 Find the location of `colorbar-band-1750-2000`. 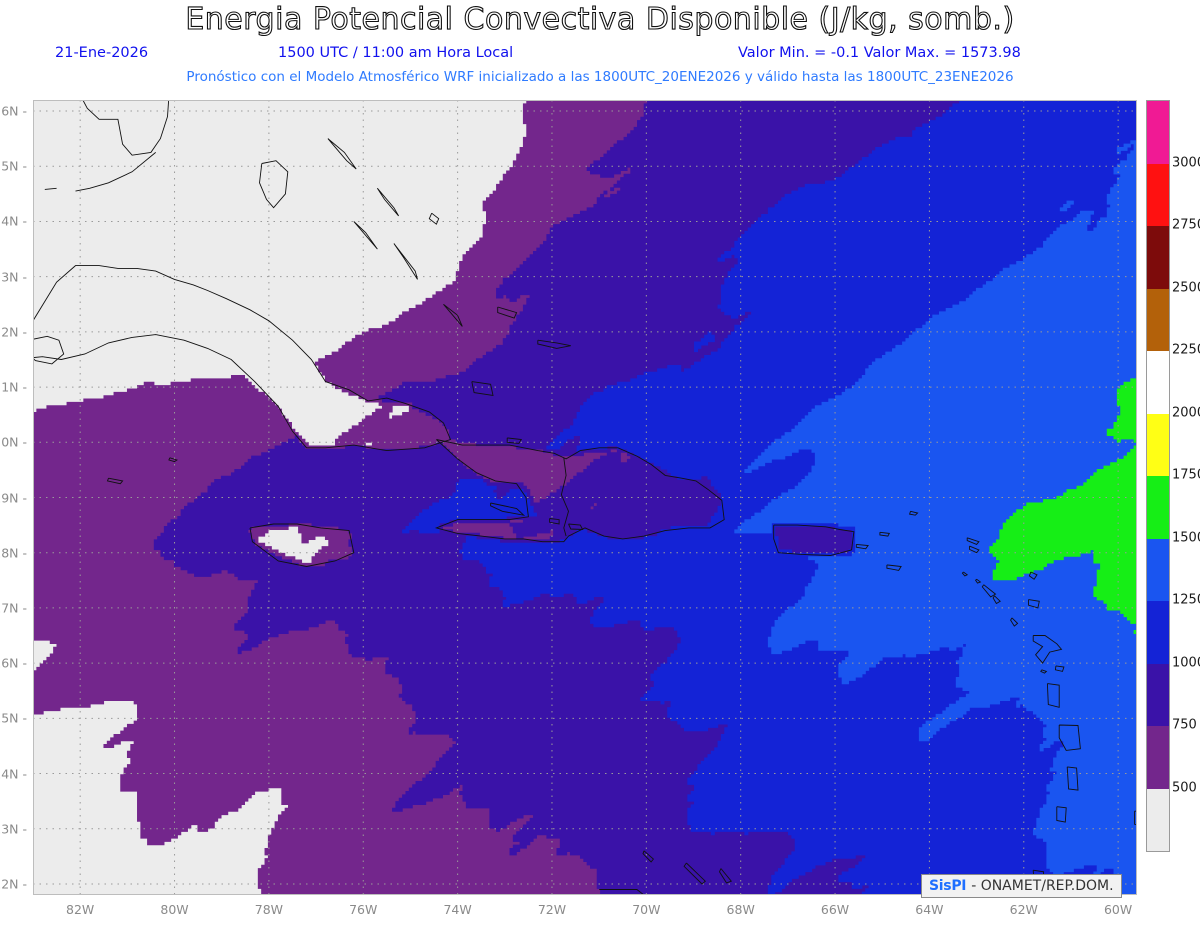

colorbar-band-1750-2000 is located at coordinates (1158, 445).